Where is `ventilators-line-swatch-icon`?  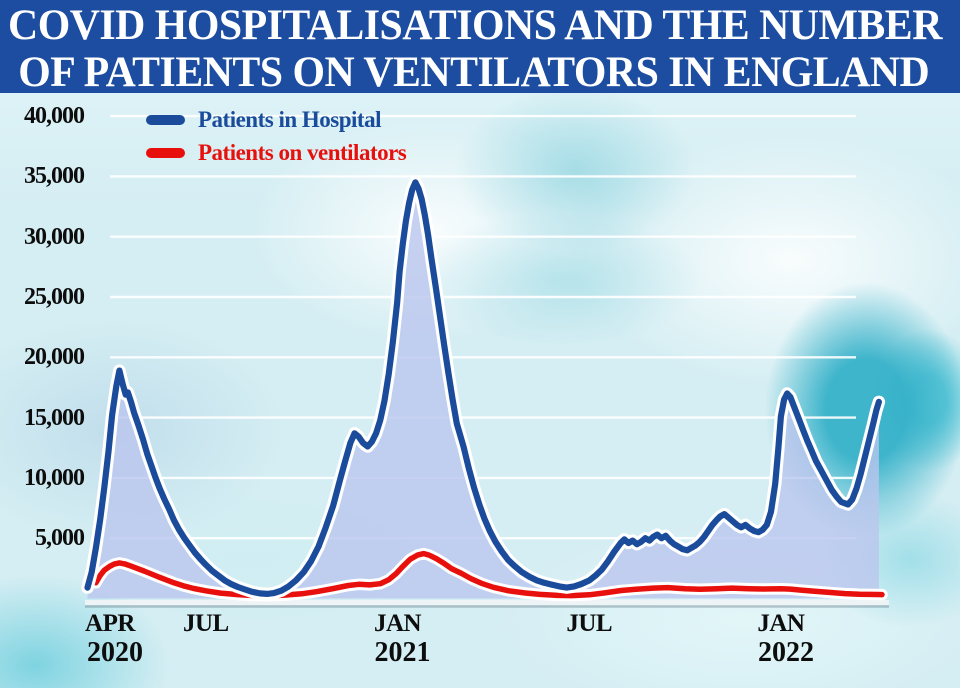
ventilators-line-swatch-icon is located at coordinates (165, 153).